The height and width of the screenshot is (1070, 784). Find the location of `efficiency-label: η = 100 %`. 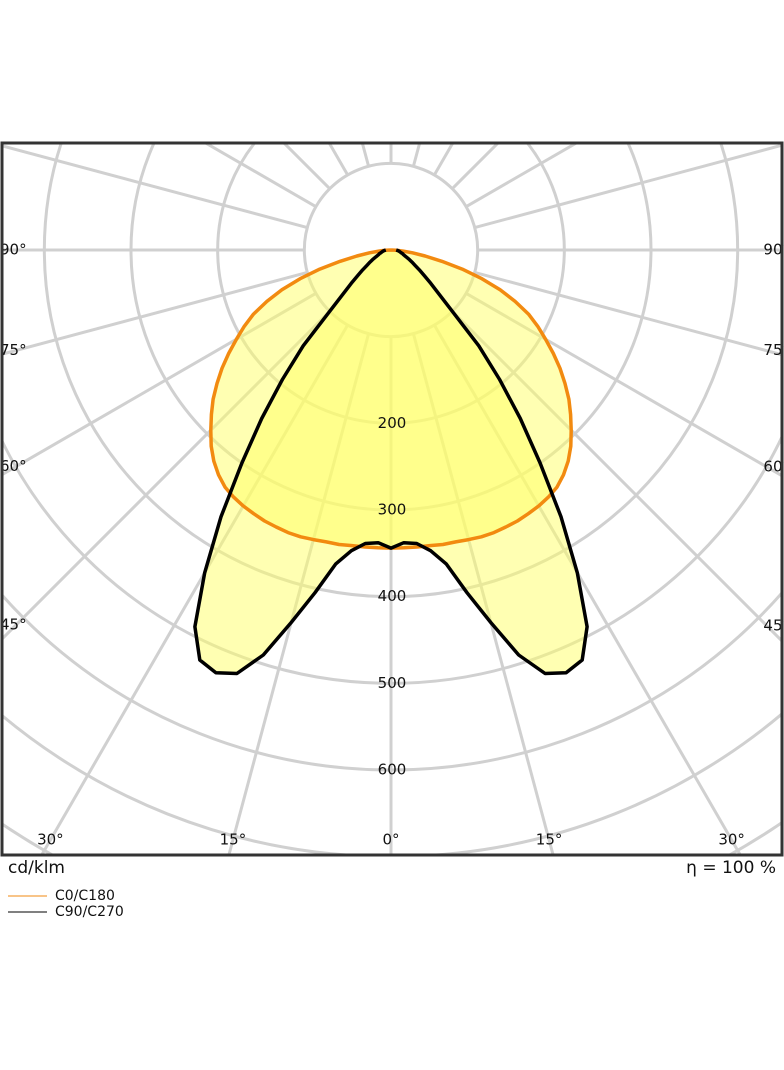

efficiency-label: η = 100 % is located at coordinates (731, 868).